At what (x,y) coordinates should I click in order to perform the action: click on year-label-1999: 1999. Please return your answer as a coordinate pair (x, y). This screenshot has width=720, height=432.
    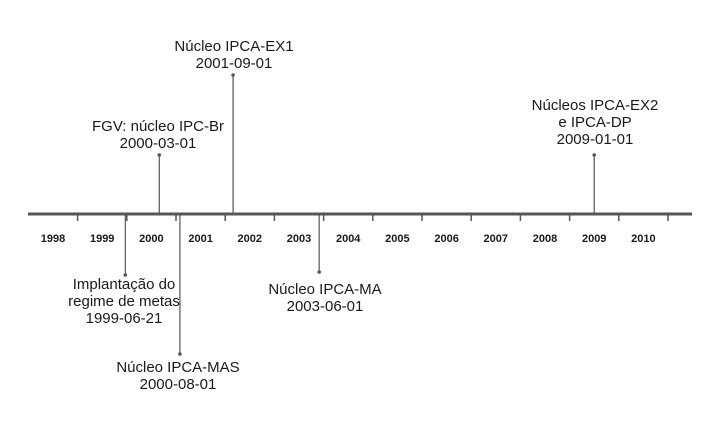
    Looking at the image, I should click on (102, 239).